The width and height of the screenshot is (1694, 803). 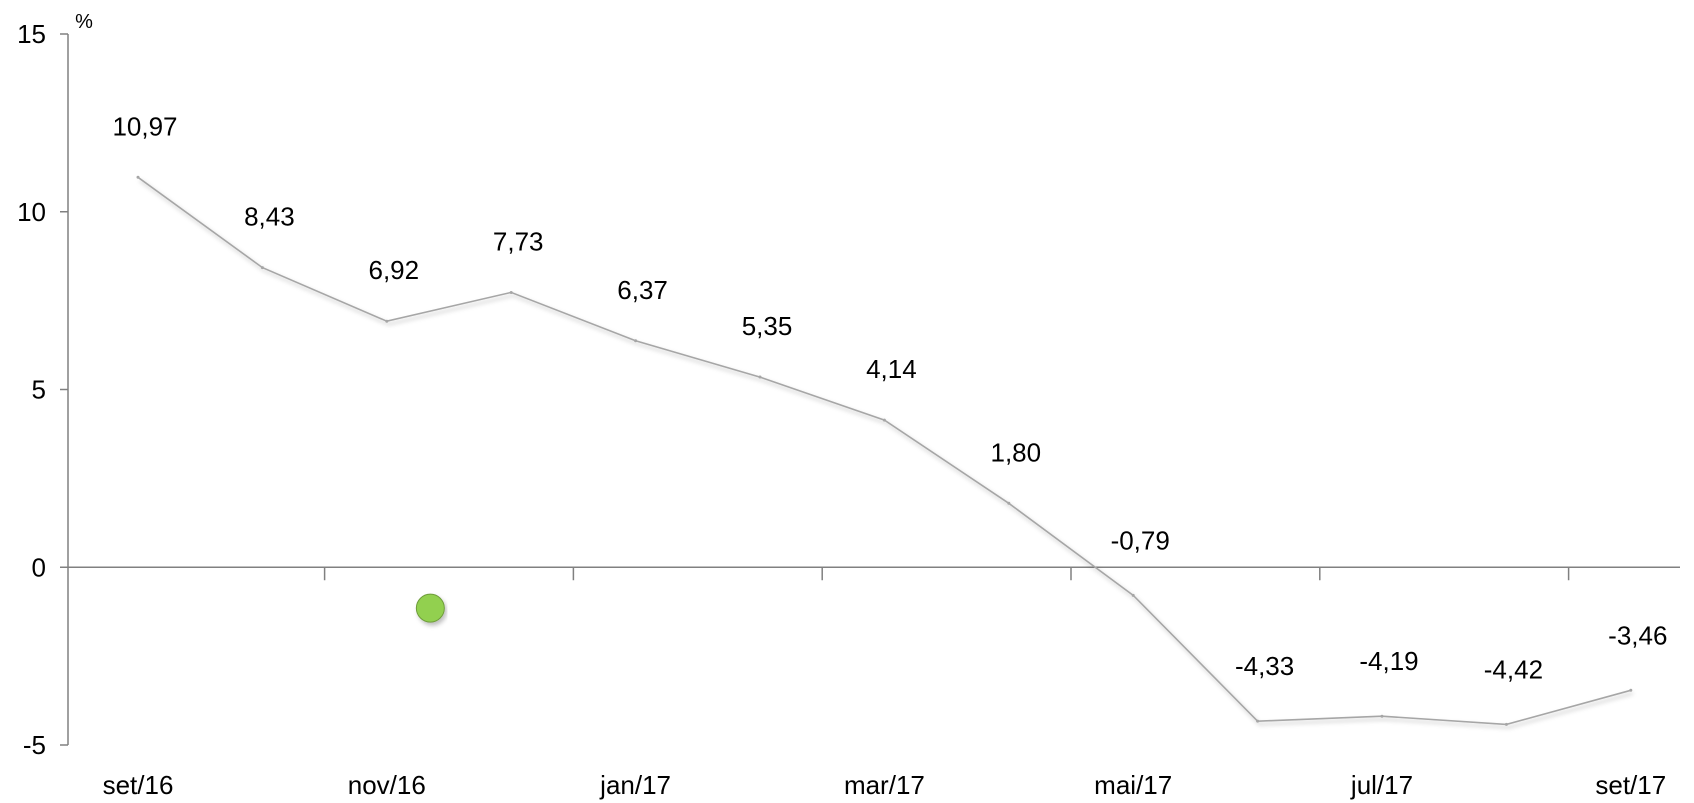 I want to click on x-tick-label: mar/17, so click(x=884, y=785).